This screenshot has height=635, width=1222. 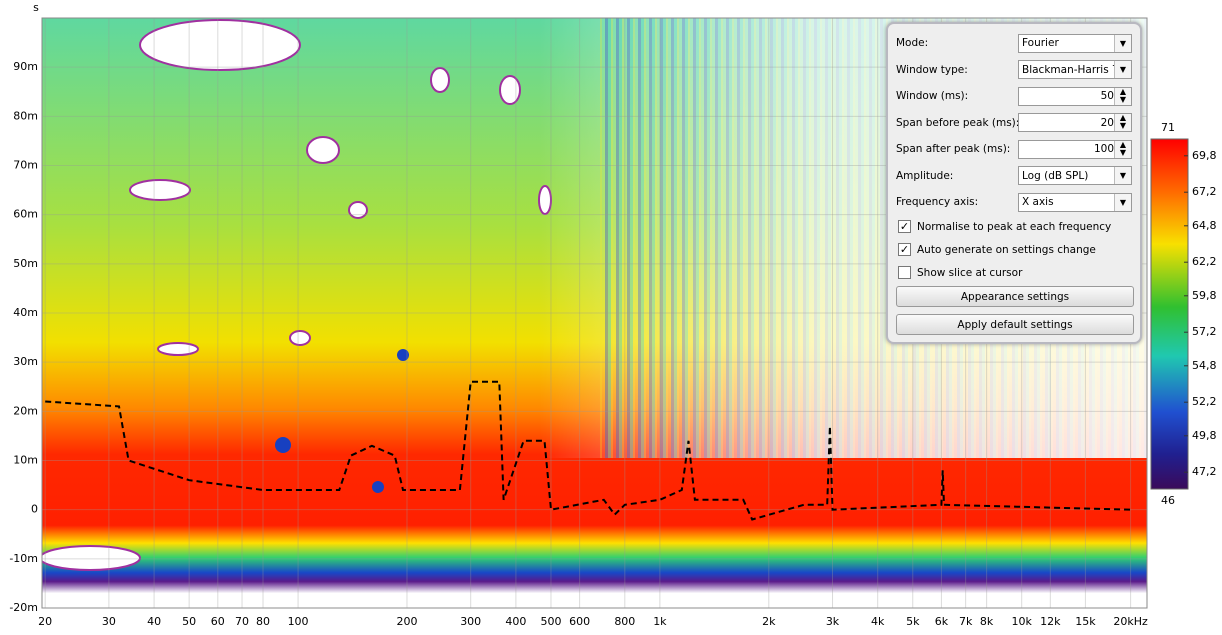 What do you see at coordinates (1204, 191) in the screenshot?
I see `colorbar-tick-label: 67,2` at bounding box center [1204, 191].